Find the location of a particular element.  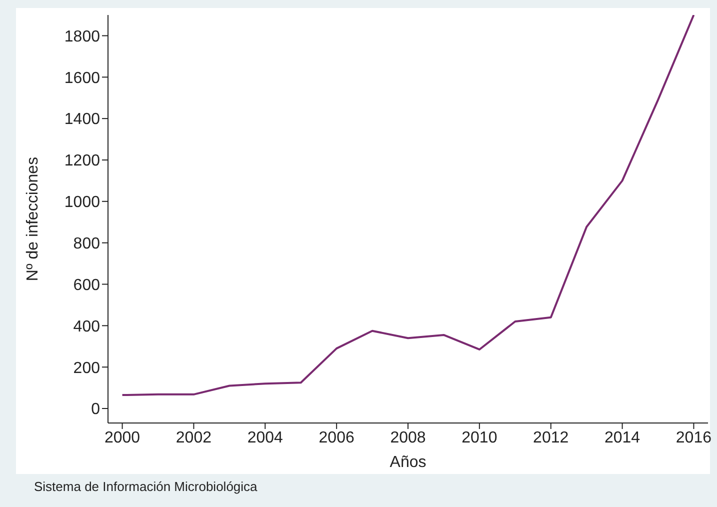

x-tick-label: 2010 is located at coordinates (480, 437).